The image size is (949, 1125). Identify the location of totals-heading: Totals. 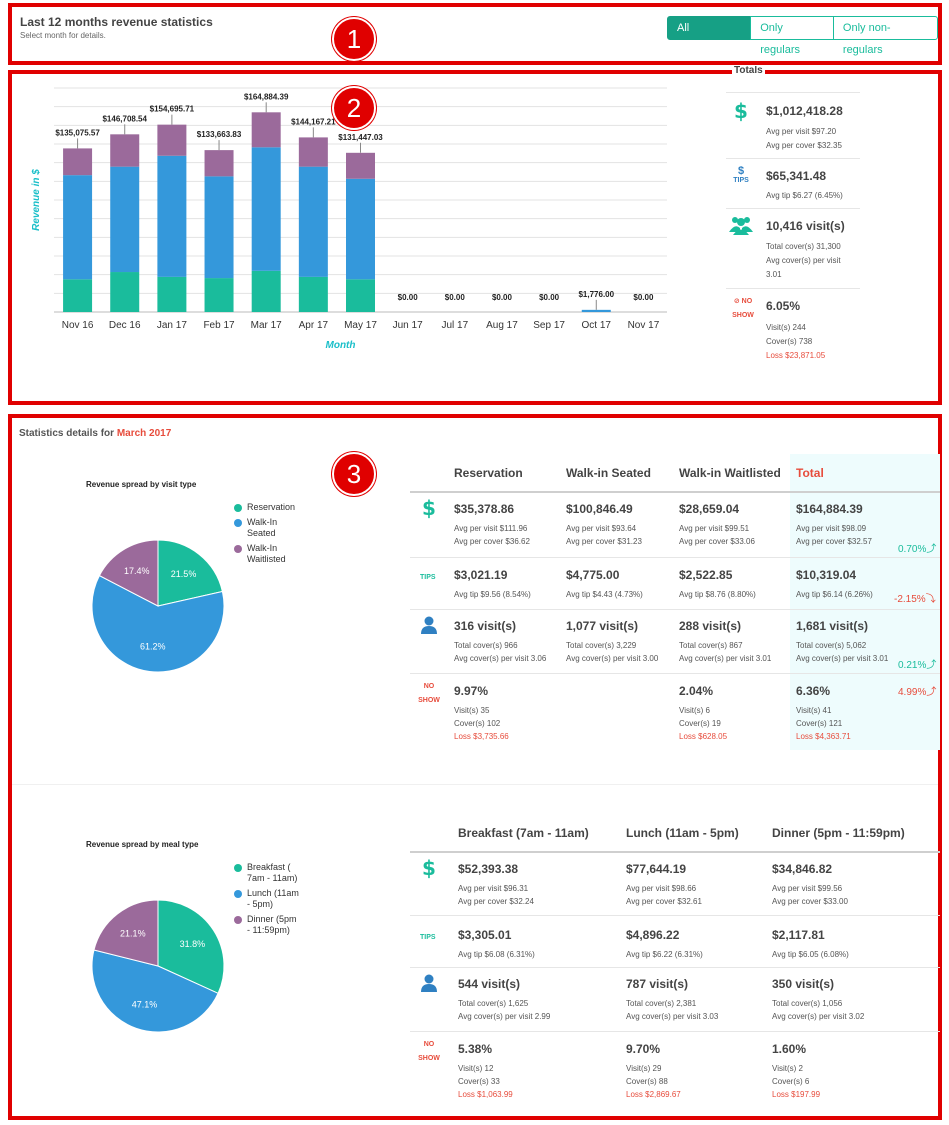
(748, 71).